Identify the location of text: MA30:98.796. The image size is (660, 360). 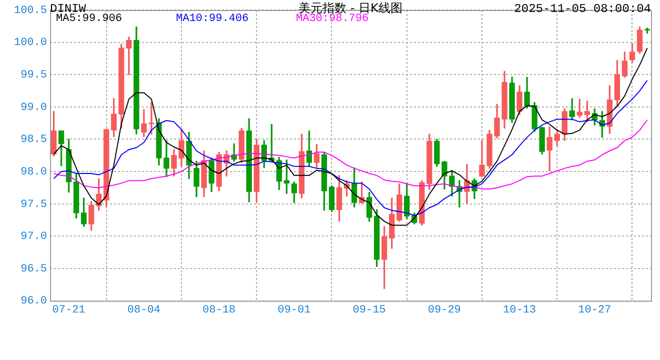
(332, 18).